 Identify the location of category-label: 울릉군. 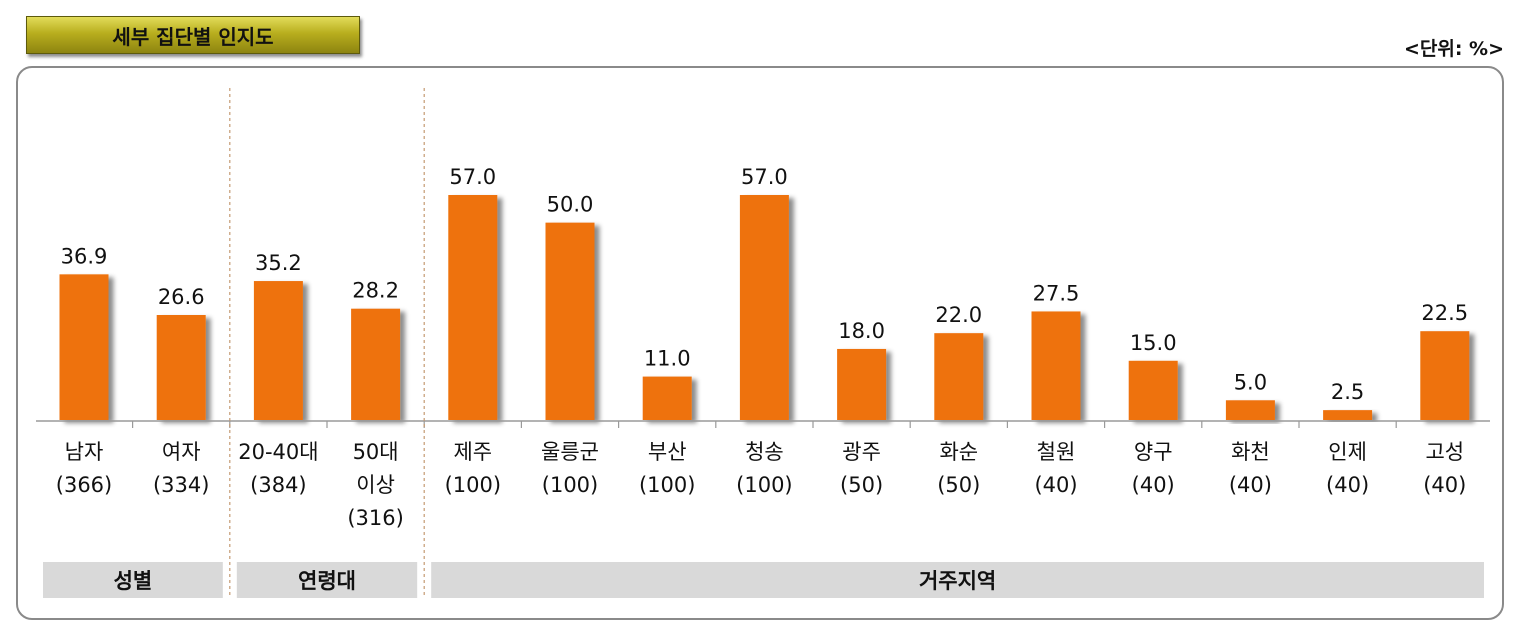
(570, 452).